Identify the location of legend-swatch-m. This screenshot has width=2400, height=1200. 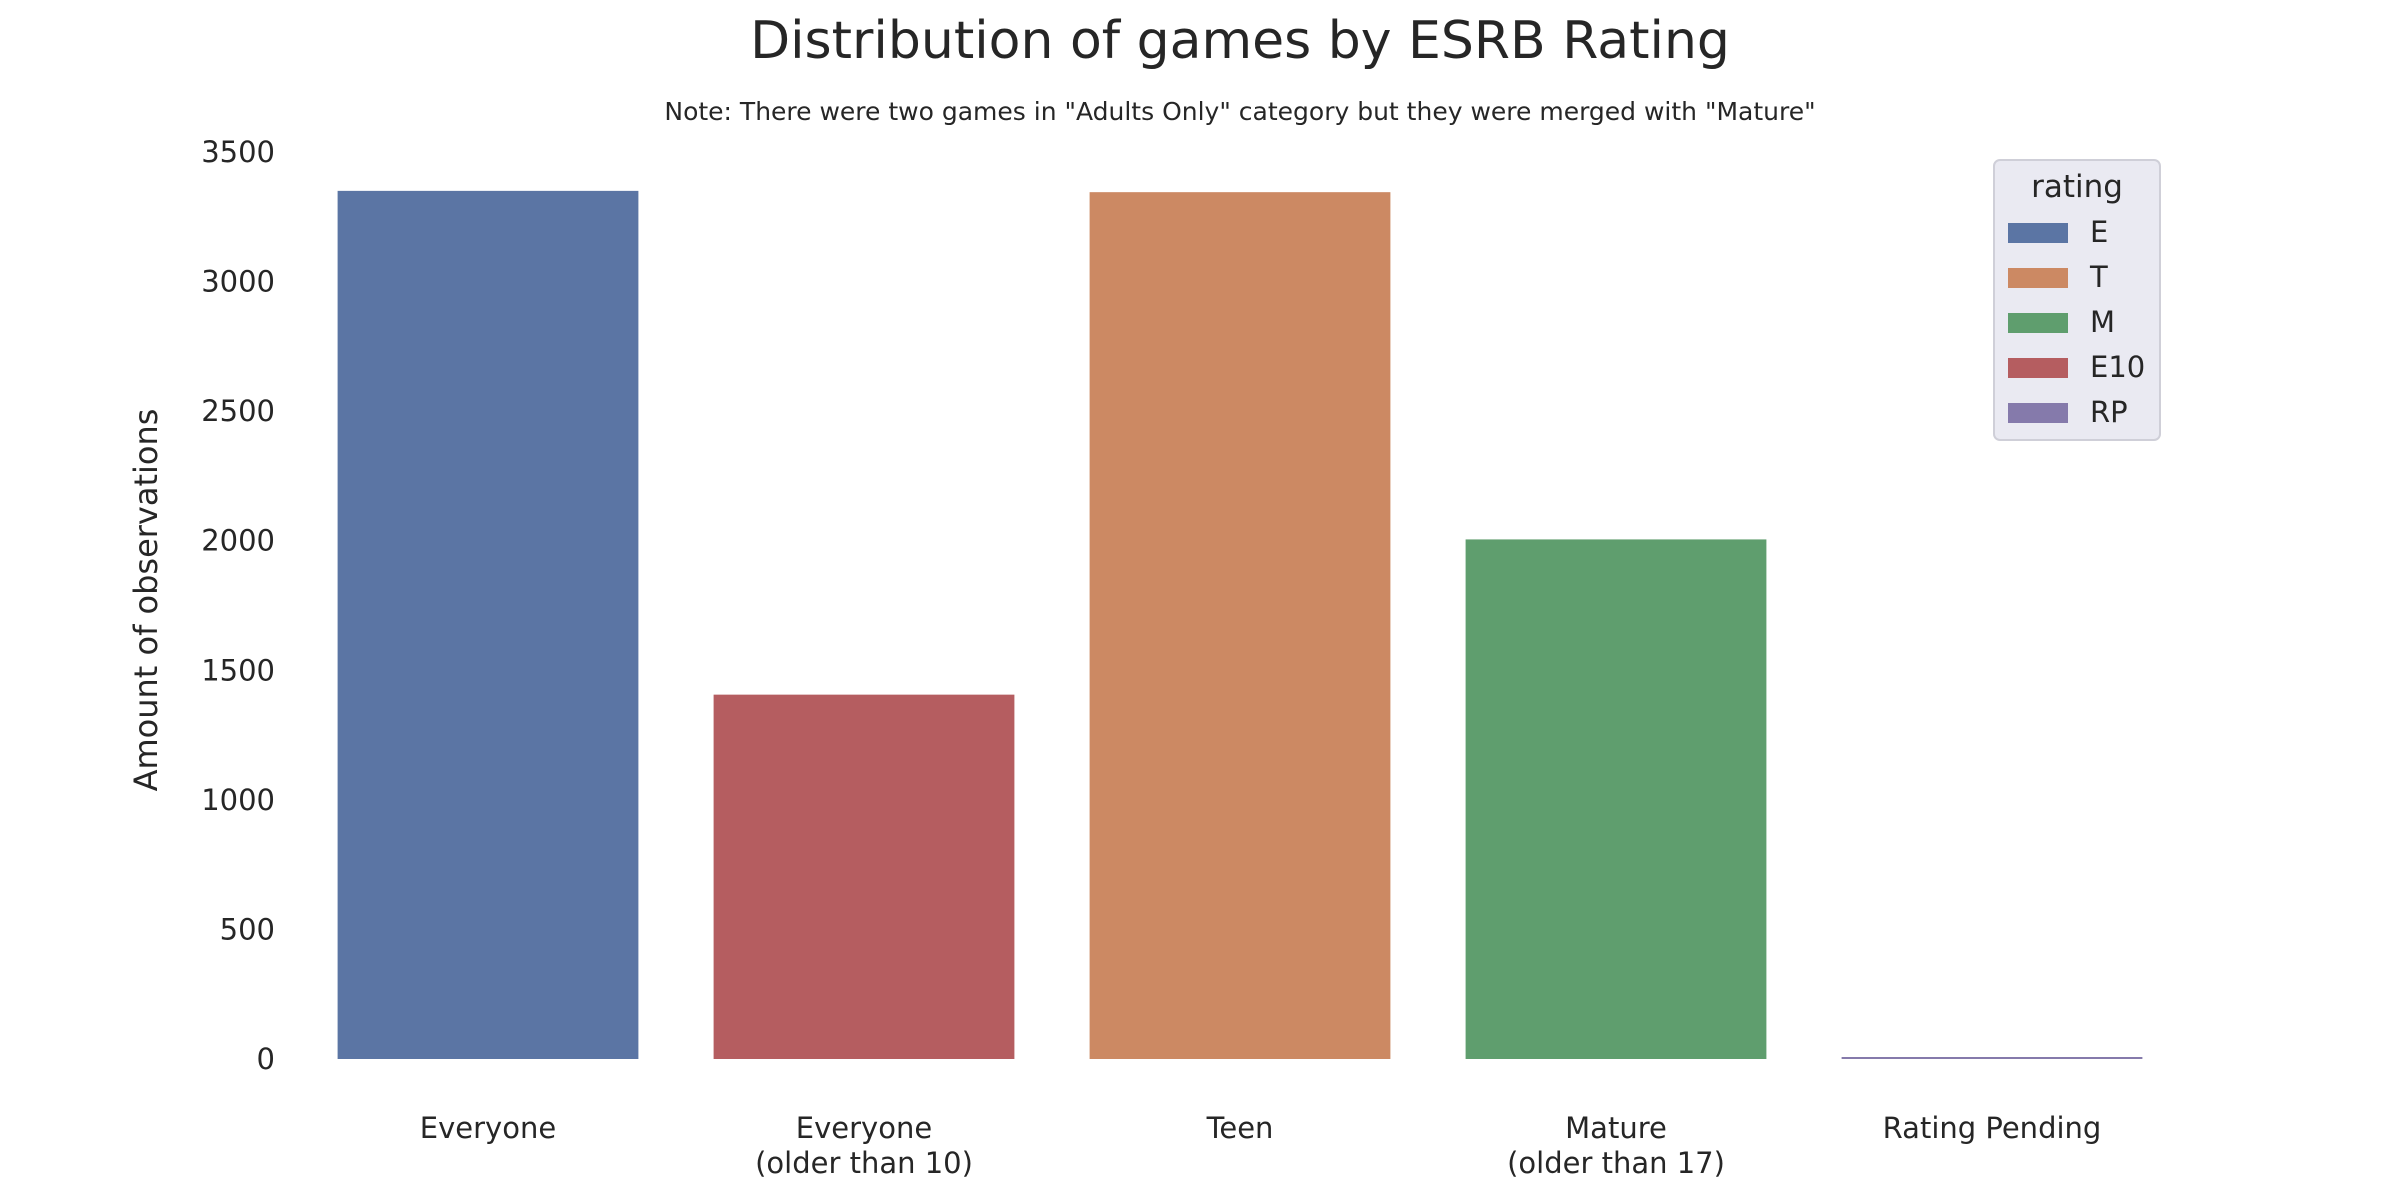
(2038, 323).